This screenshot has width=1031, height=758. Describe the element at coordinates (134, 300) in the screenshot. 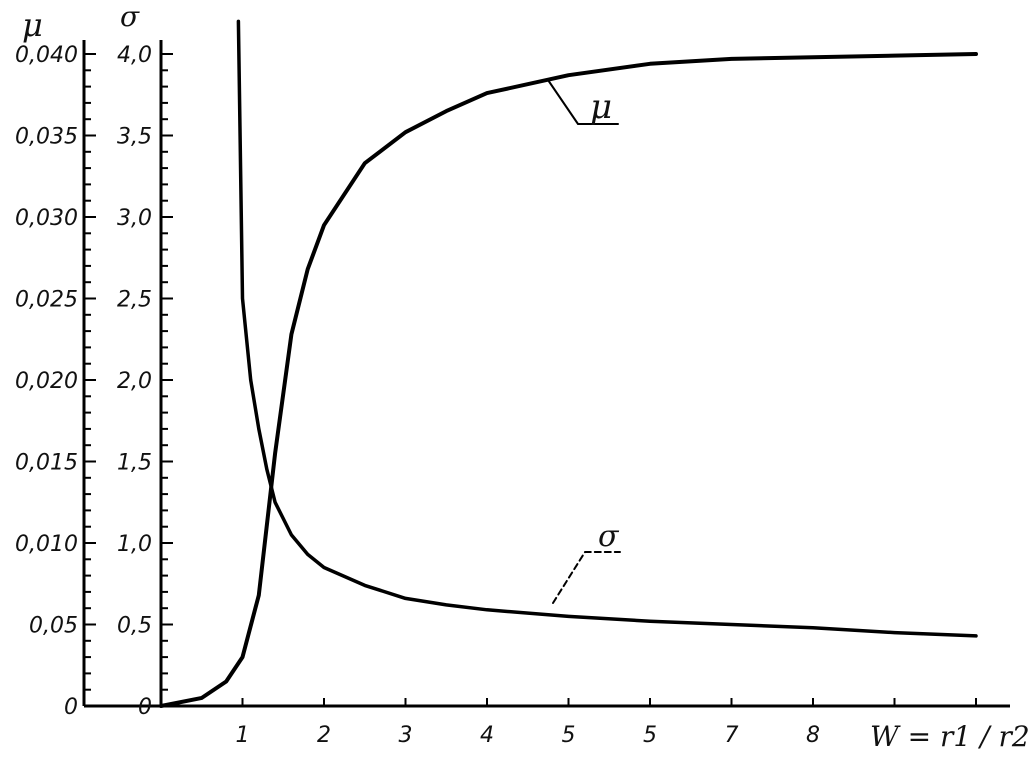

I see `right-tick-label: 2,5` at that location.